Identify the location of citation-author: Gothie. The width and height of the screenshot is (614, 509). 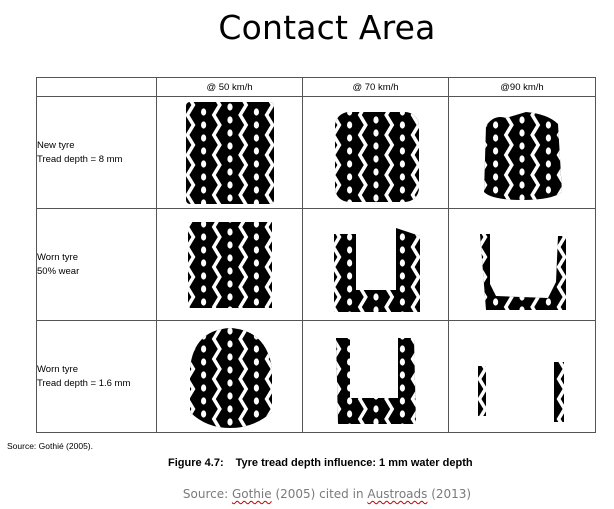
(251, 494).